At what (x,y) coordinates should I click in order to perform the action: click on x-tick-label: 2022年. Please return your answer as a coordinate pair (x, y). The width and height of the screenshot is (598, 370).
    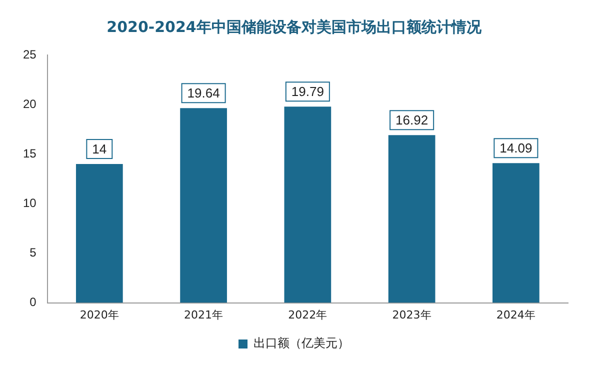
    Looking at the image, I should click on (308, 315).